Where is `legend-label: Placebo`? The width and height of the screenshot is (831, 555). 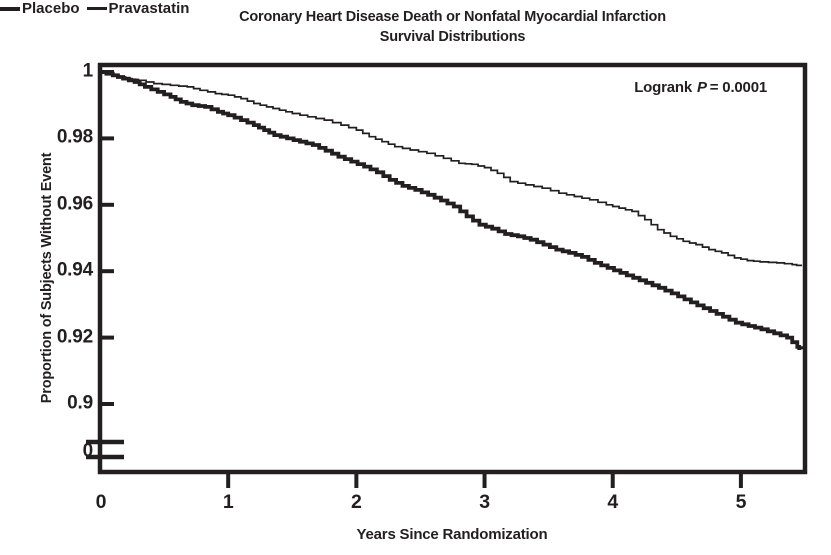
legend-label: Placebo is located at coordinates (51, 8).